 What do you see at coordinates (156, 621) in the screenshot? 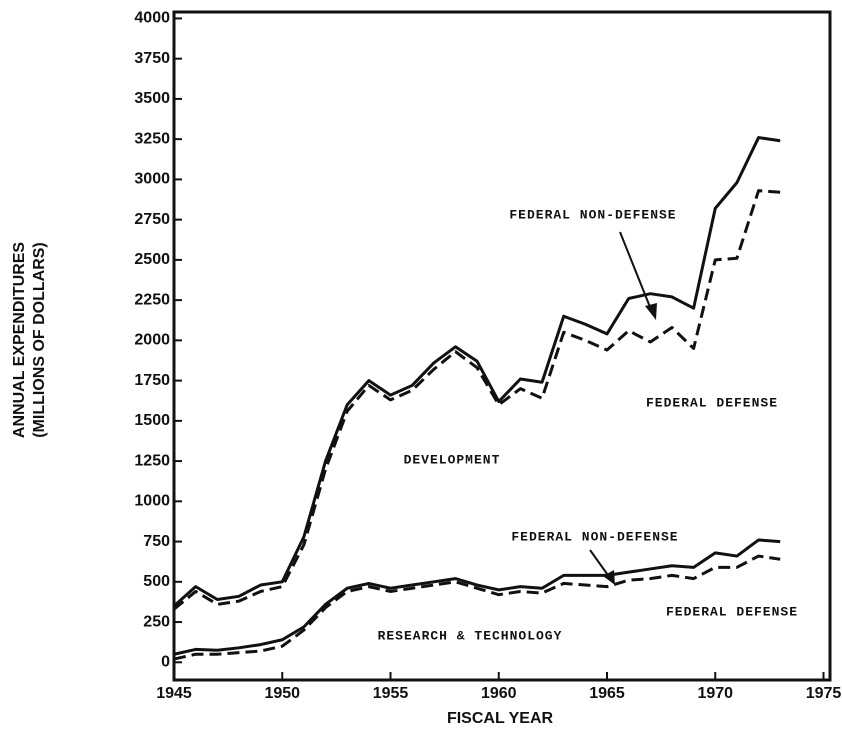
I see `y-tick-label: 250` at bounding box center [156, 621].